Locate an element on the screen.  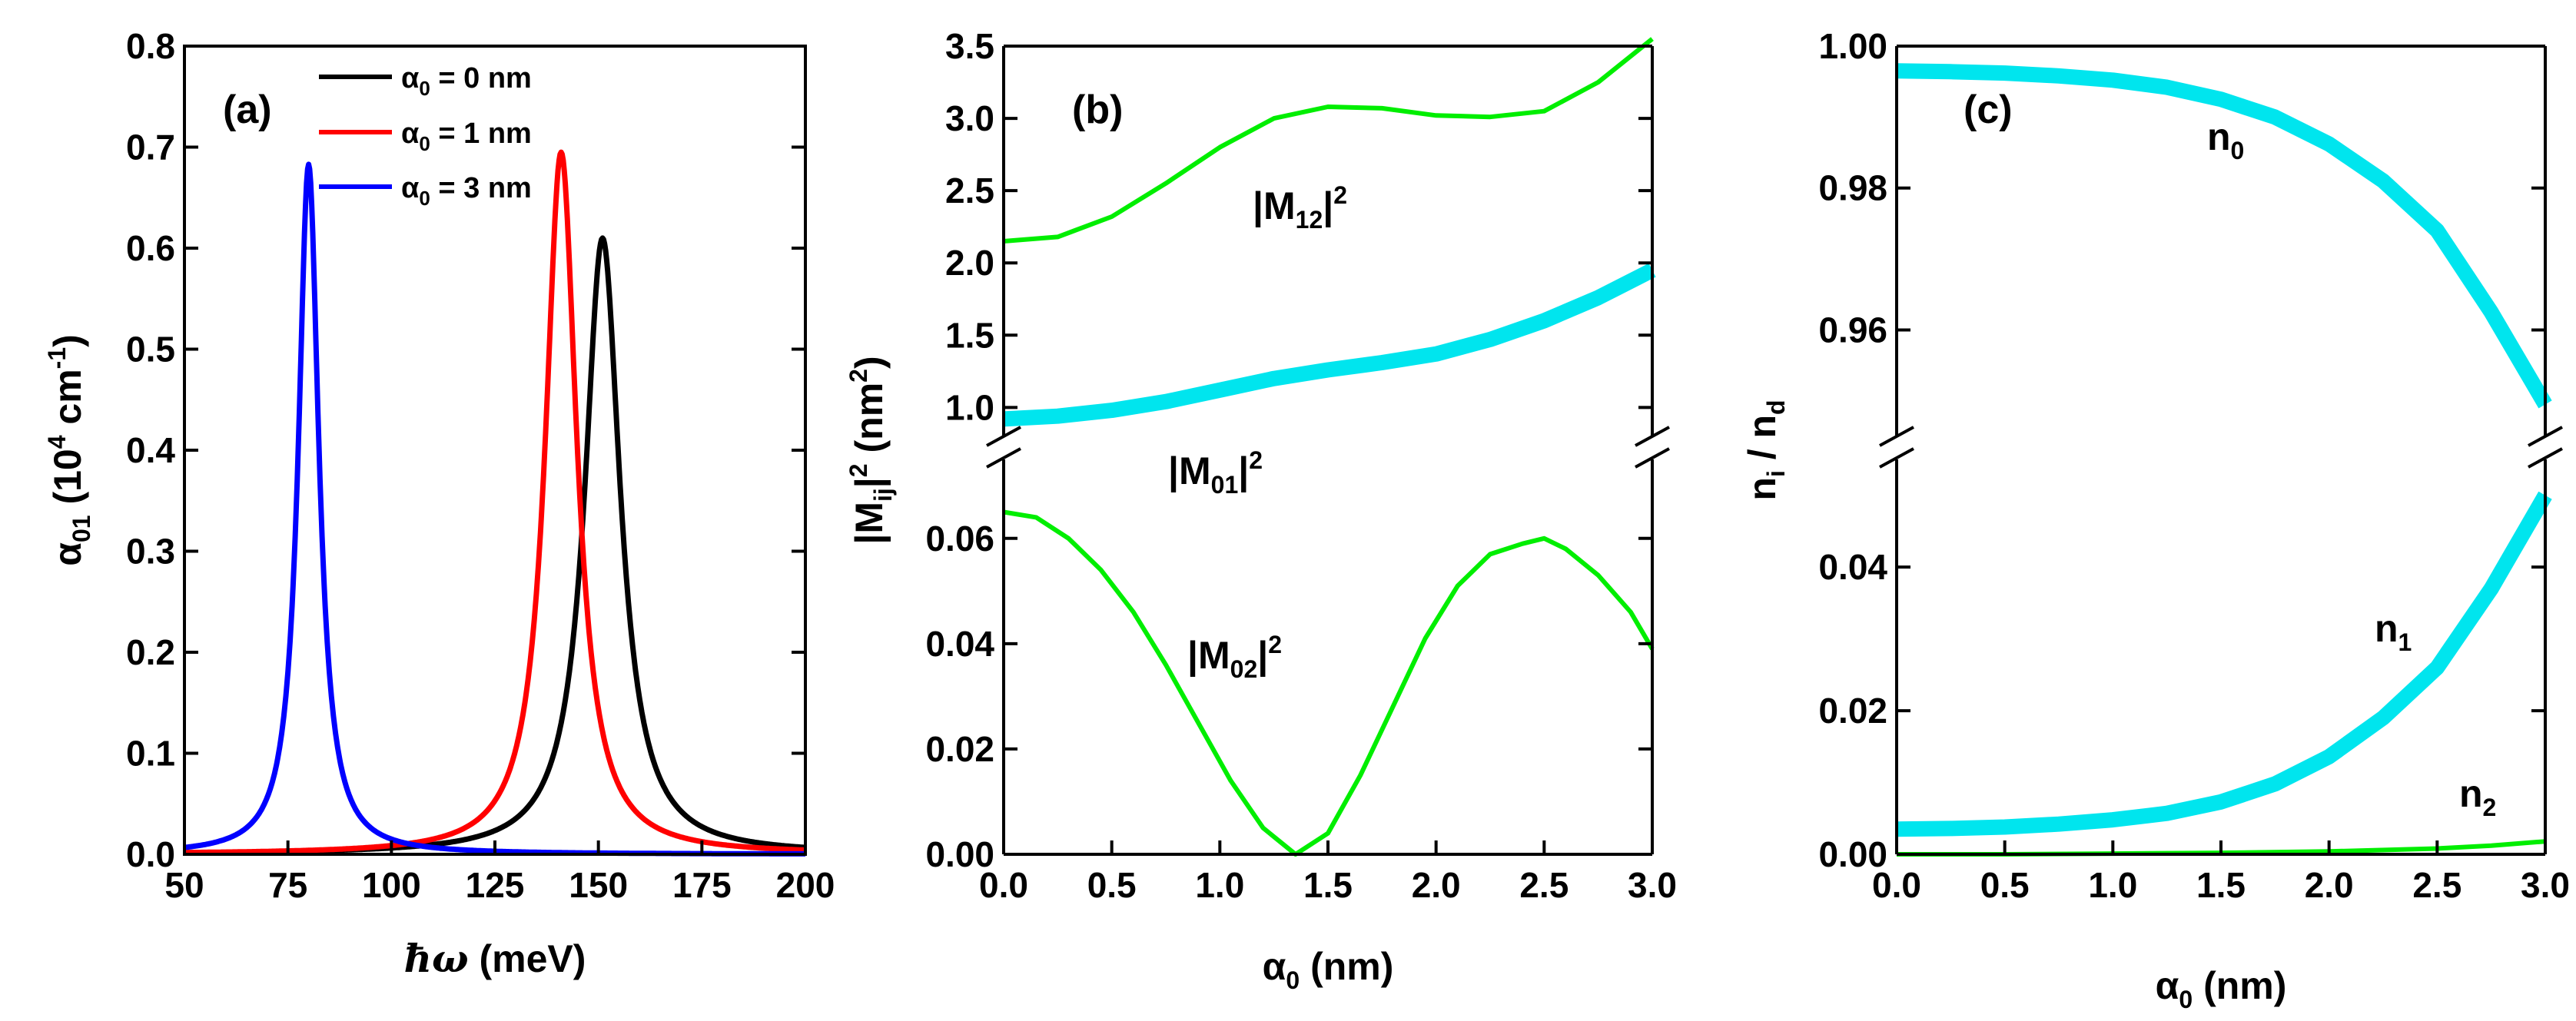
panel-a-xtick-label: 150 is located at coordinates (598, 885).